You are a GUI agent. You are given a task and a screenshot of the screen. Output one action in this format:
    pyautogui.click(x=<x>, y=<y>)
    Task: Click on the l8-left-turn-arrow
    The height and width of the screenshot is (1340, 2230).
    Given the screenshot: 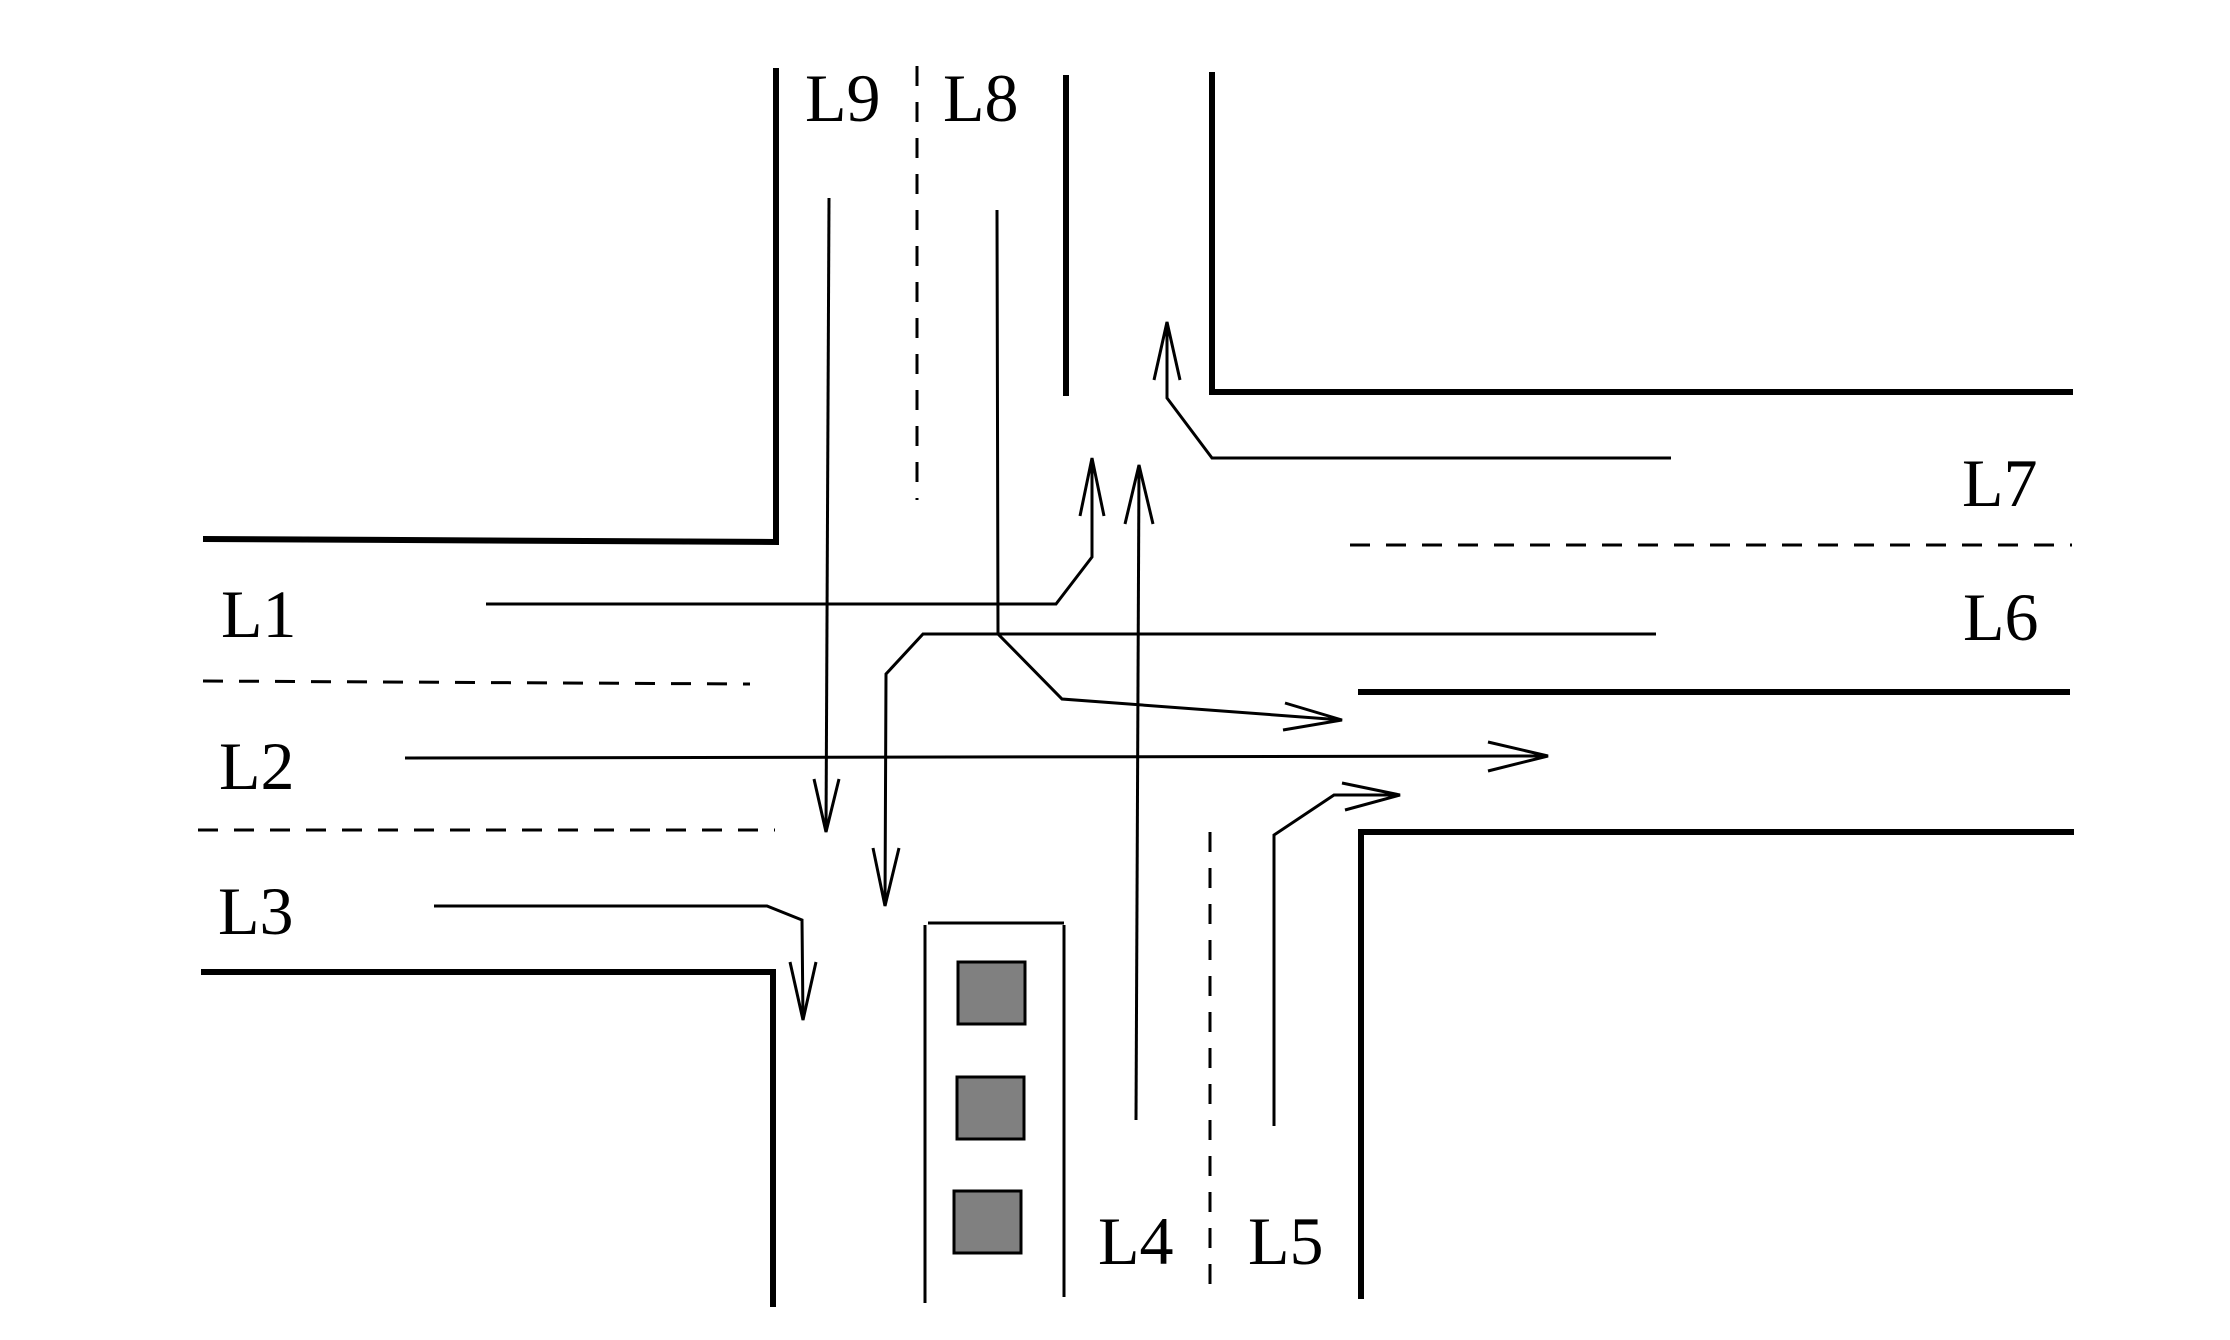 What is the action you would take?
    pyautogui.click(x=1169, y=470)
    